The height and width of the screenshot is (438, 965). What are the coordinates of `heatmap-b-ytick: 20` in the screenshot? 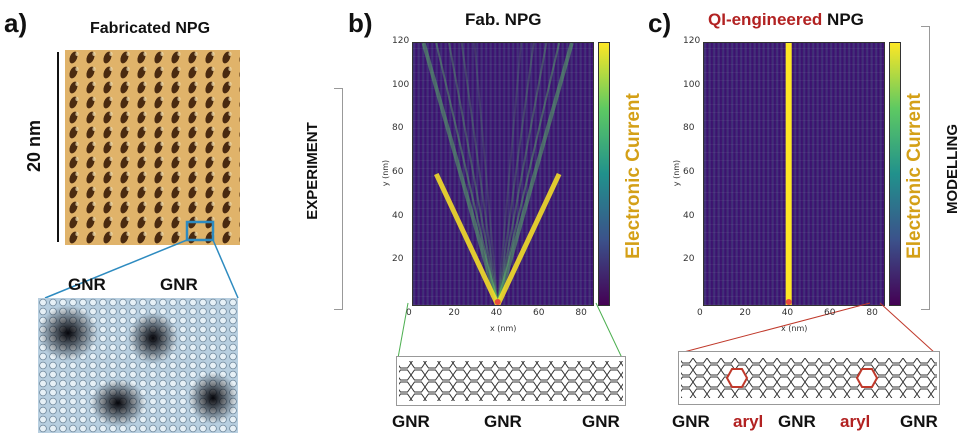 It's located at (398, 259).